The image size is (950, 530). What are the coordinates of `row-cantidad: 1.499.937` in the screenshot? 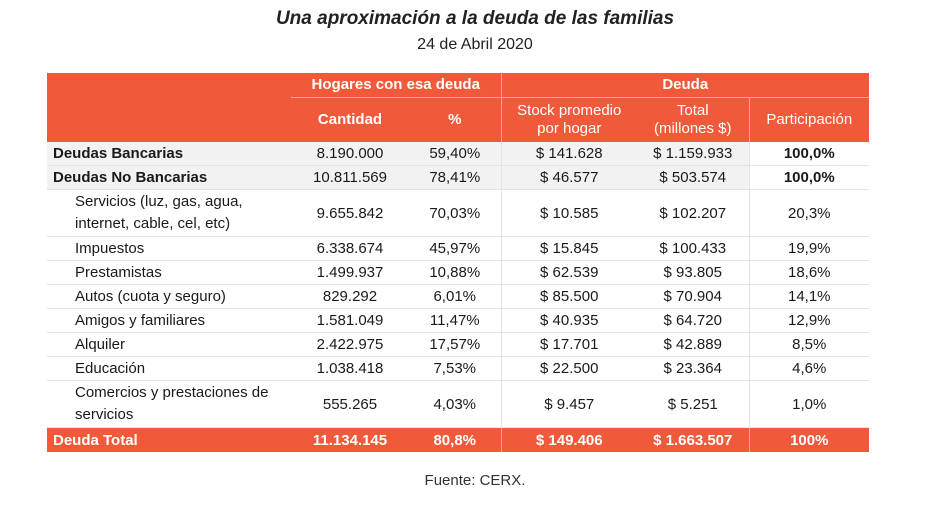 It's located at (350, 272).